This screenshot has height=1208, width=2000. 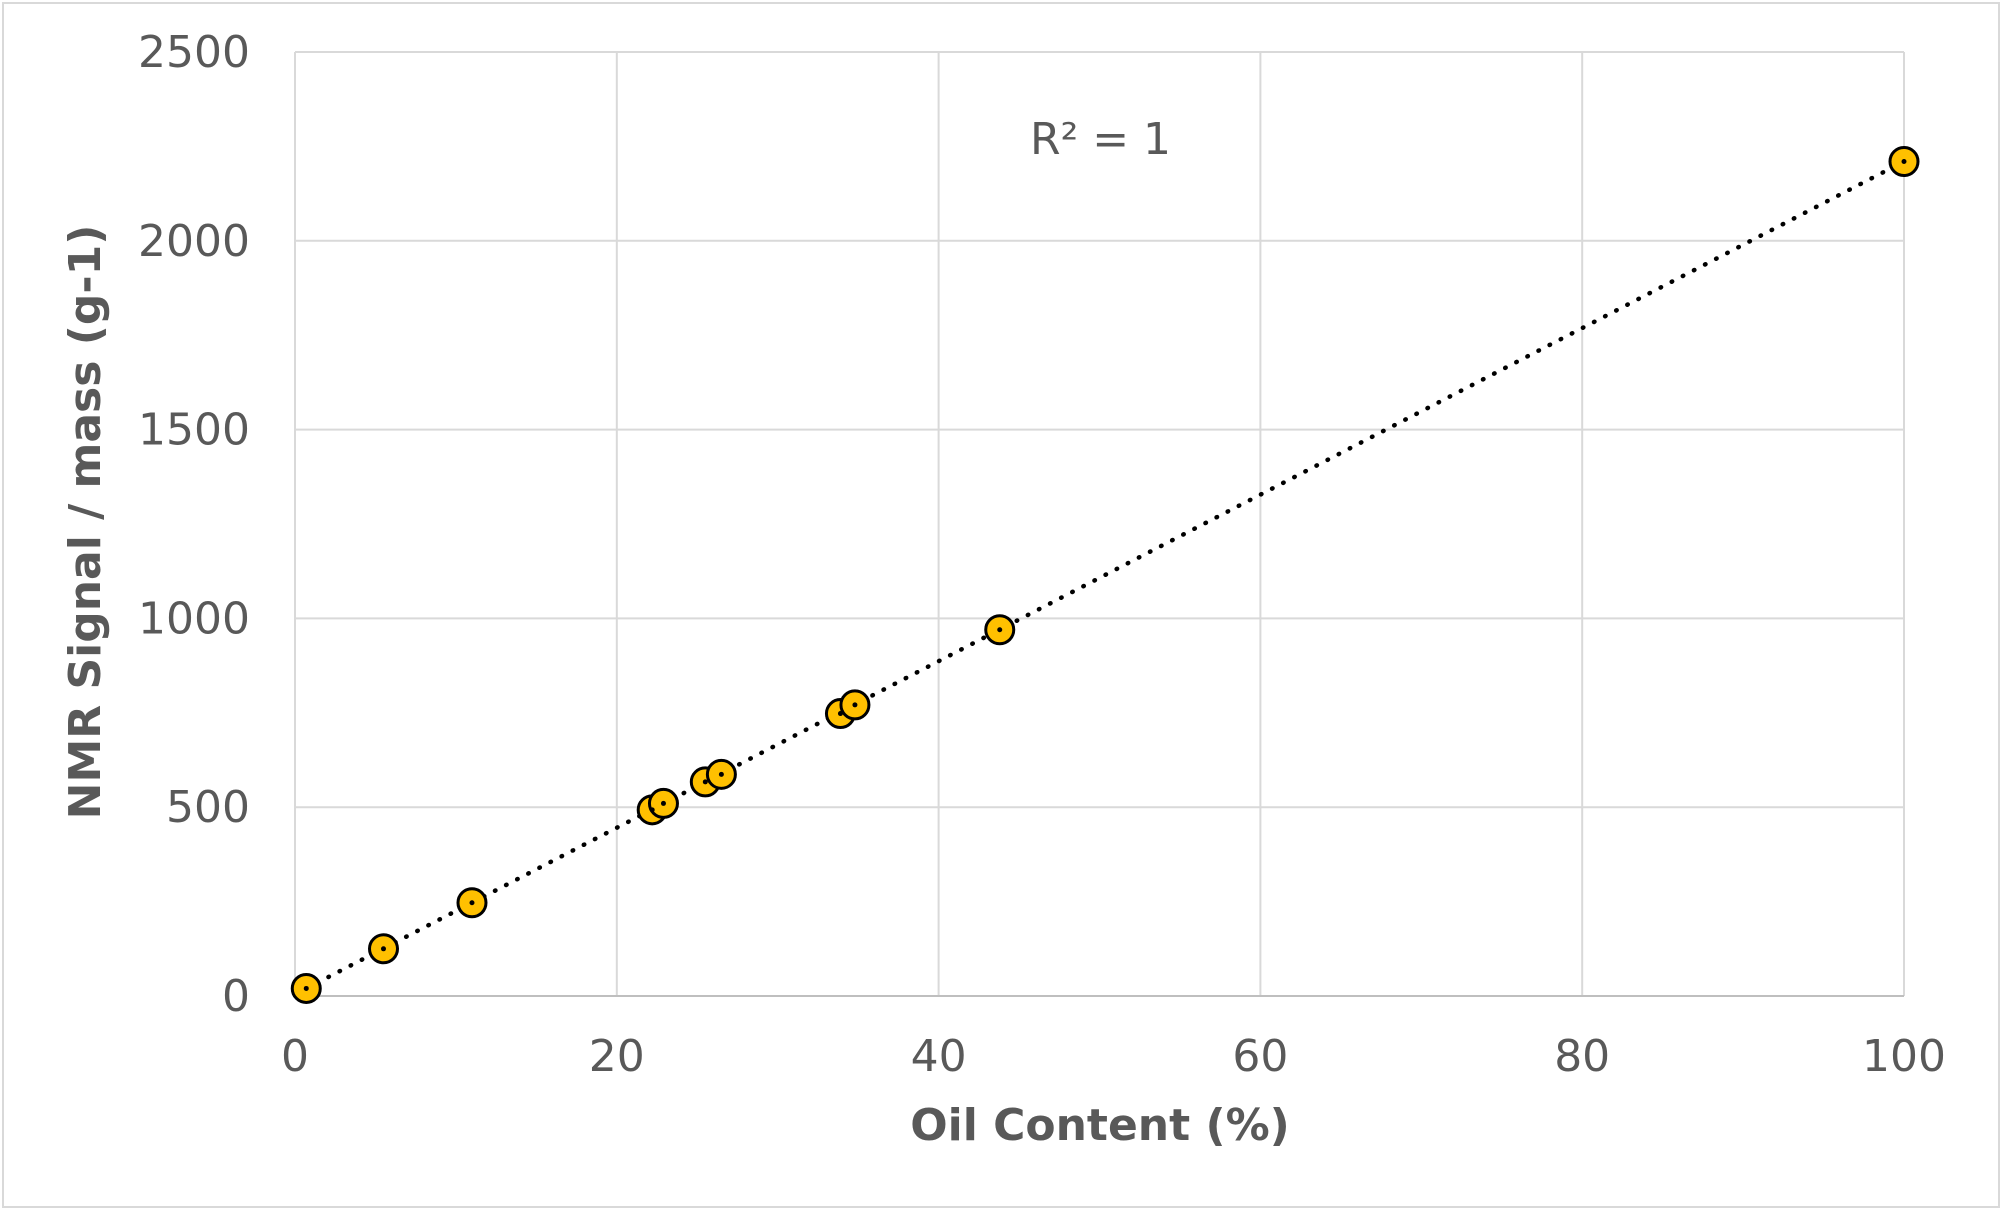 I want to click on r-squared-annotation: R² = 1, so click(x=1100, y=139).